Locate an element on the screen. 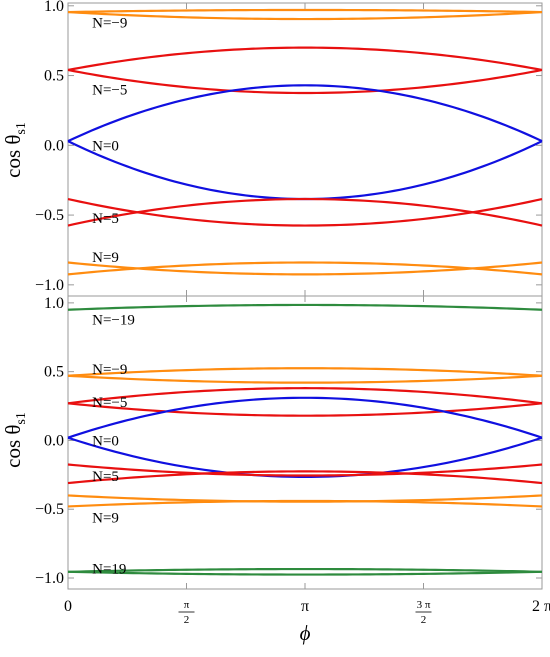  x-tick-label-numerator: π is located at coordinates (187, 605).